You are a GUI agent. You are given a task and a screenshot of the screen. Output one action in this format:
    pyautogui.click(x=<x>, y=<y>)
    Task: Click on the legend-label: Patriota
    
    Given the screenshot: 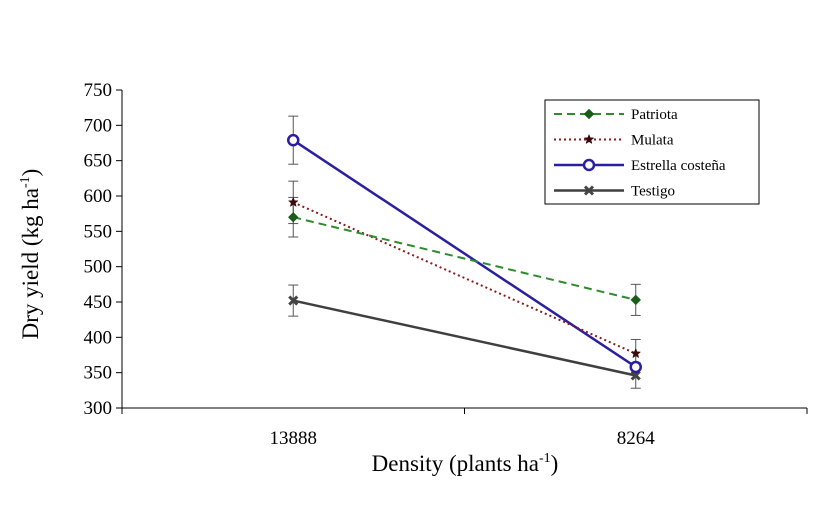 What is the action you would take?
    pyautogui.click(x=654, y=115)
    